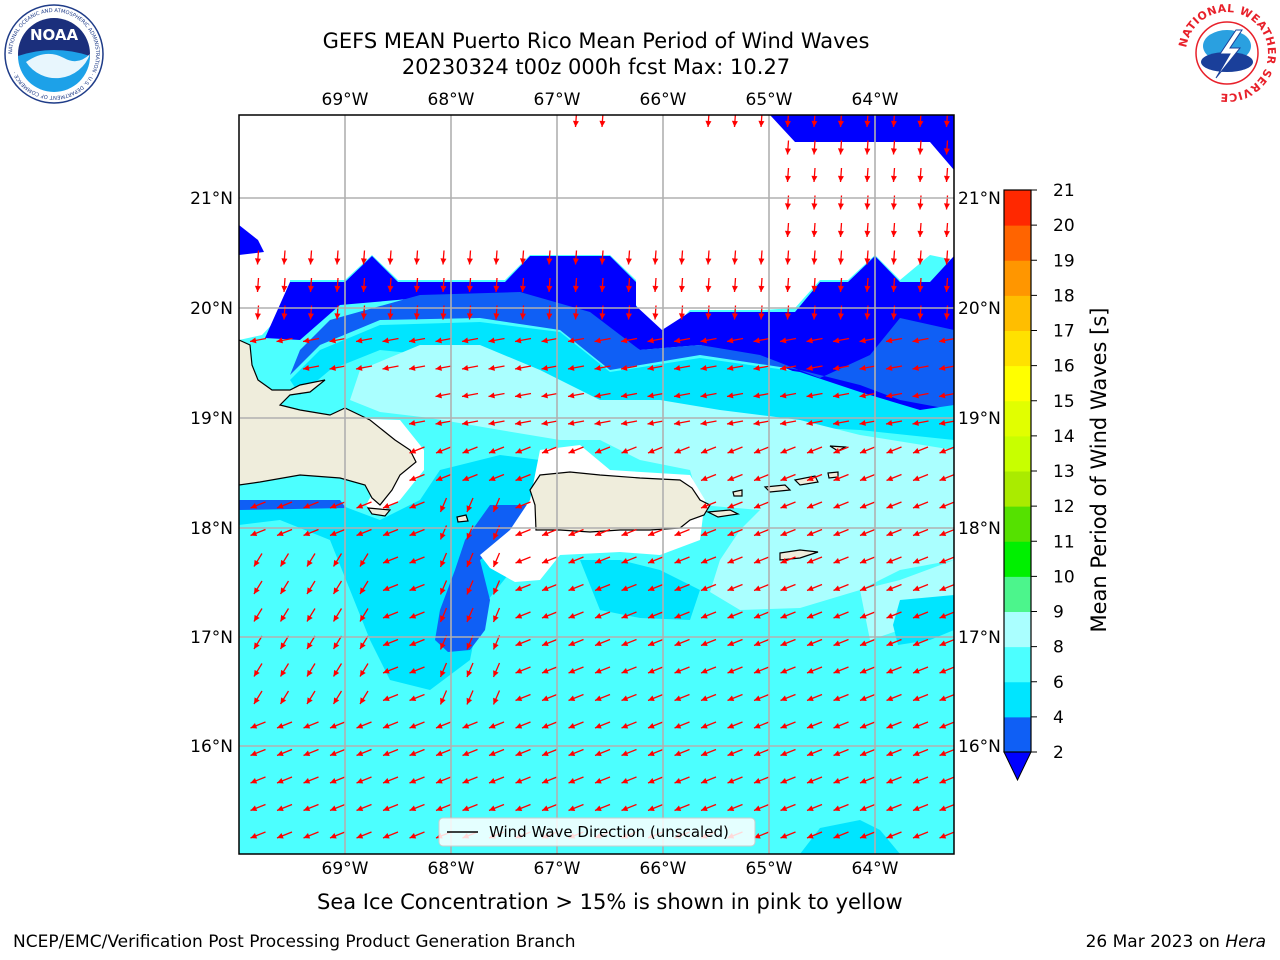 Image resolution: width=1280 pixels, height=960 pixels. What do you see at coordinates (1064, 542) in the screenshot?
I see `colorbar-tick-label: 11` at bounding box center [1064, 542].